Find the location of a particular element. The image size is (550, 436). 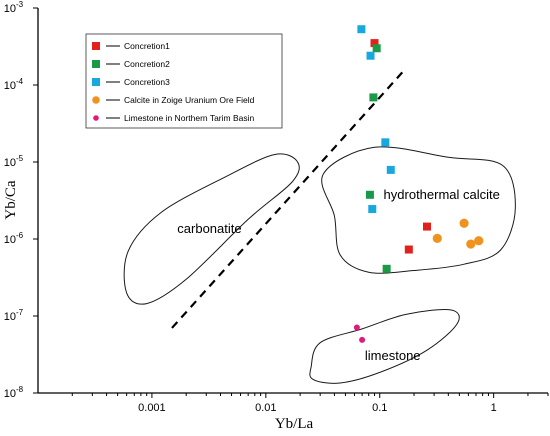

field-label-carbonatite: carbonatite is located at coordinates (209, 228).